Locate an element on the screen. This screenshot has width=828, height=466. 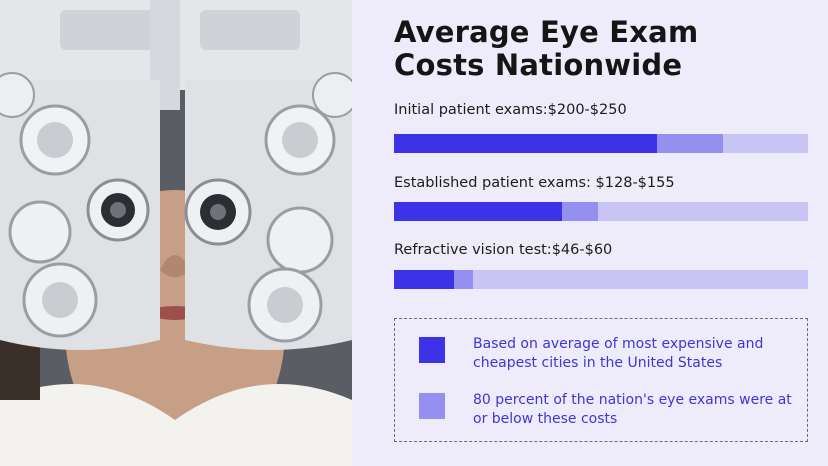
bar-low-established is located at coordinates (478, 211).